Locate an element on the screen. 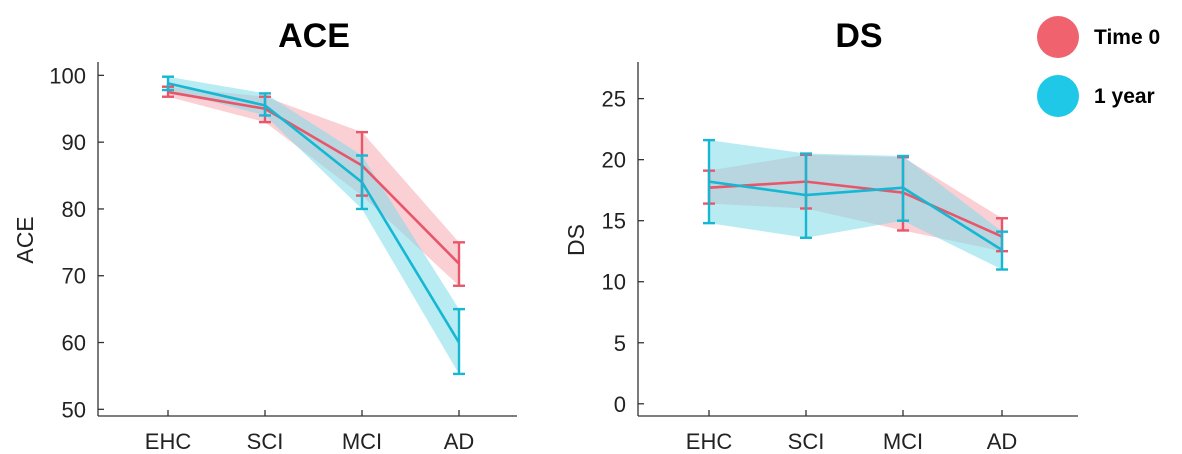 This screenshot has width=1182, height=454. ace-y-tick-label: 100 is located at coordinates (67, 75).